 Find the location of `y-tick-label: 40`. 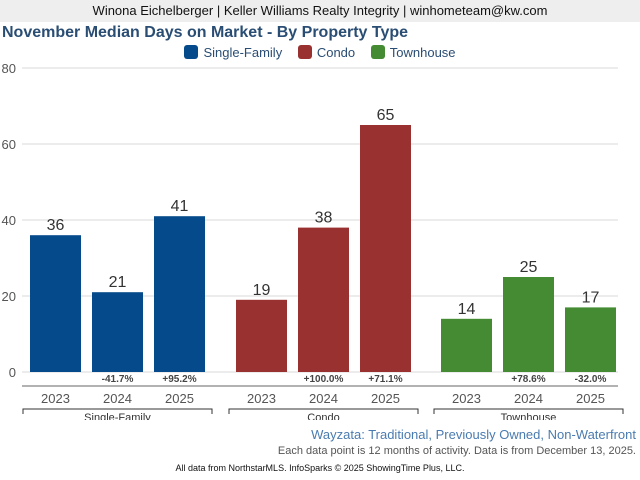

y-tick-label: 40 is located at coordinates (9, 220).